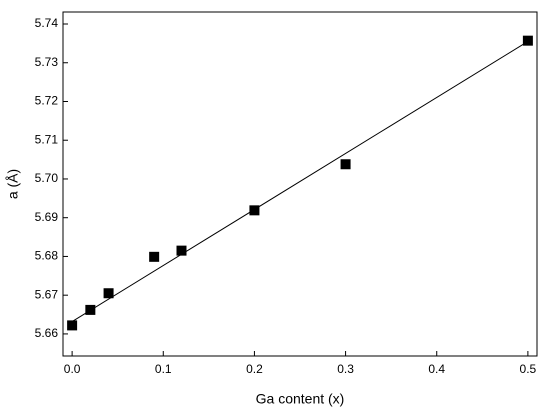 This screenshot has height=413, width=545. I want to click on y-tick-label: 5.66, so click(47, 333).